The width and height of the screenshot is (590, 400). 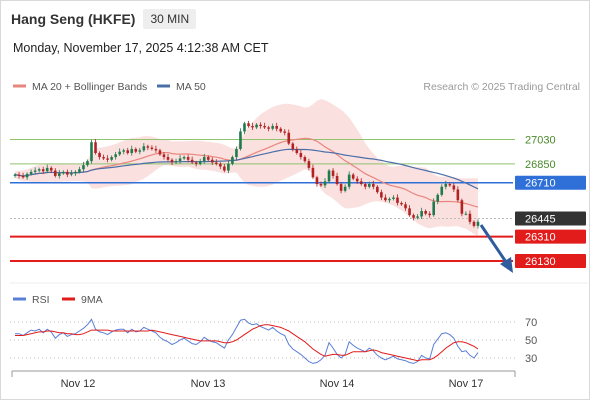 I want to click on copyright-text: Research © 2025 Trading Central, so click(x=501, y=87).